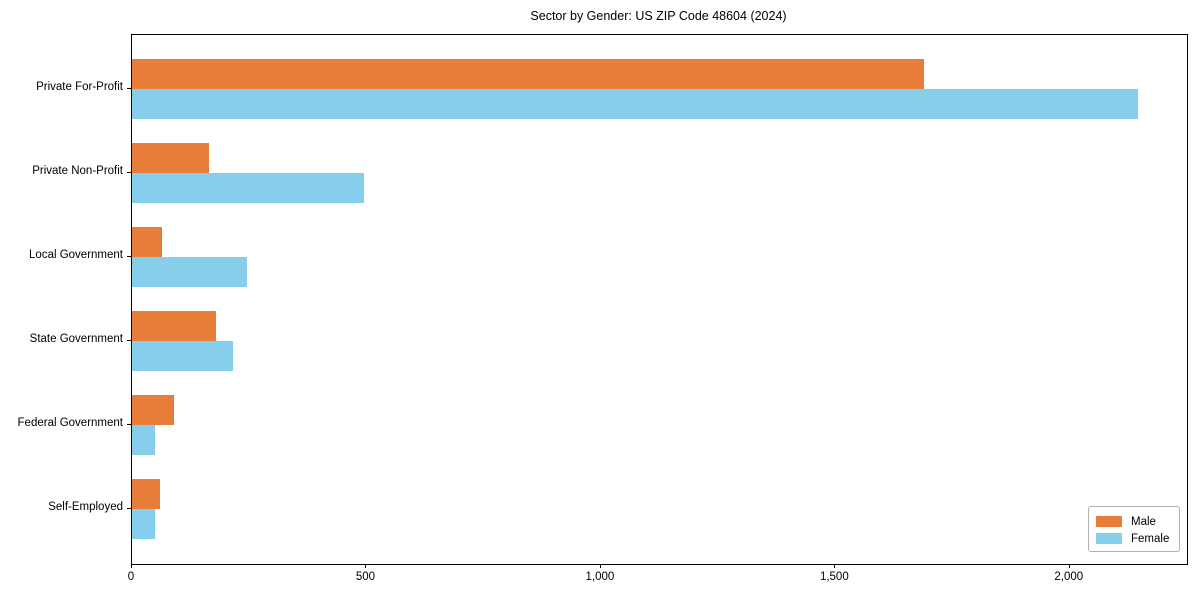  What do you see at coordinates (79, 87) in the screenshot?
I see `y-axis-label: Private For-Profit` at bounding box center [79, 87].